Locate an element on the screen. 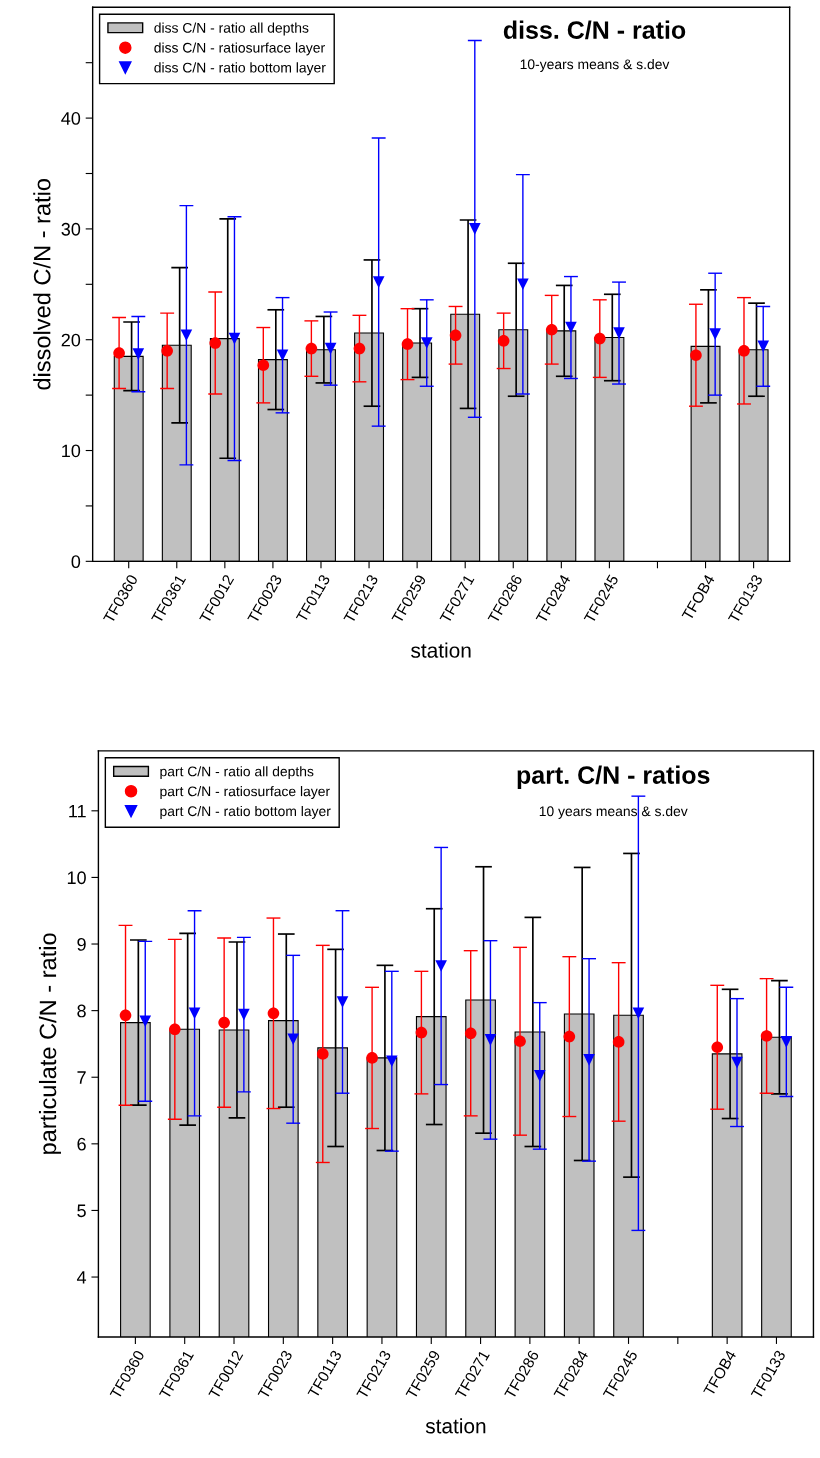 The width and height of the screenshot is (820, 1458). legend-label: part C/N - ratiosurface layer is located at coordinates (245, 792).